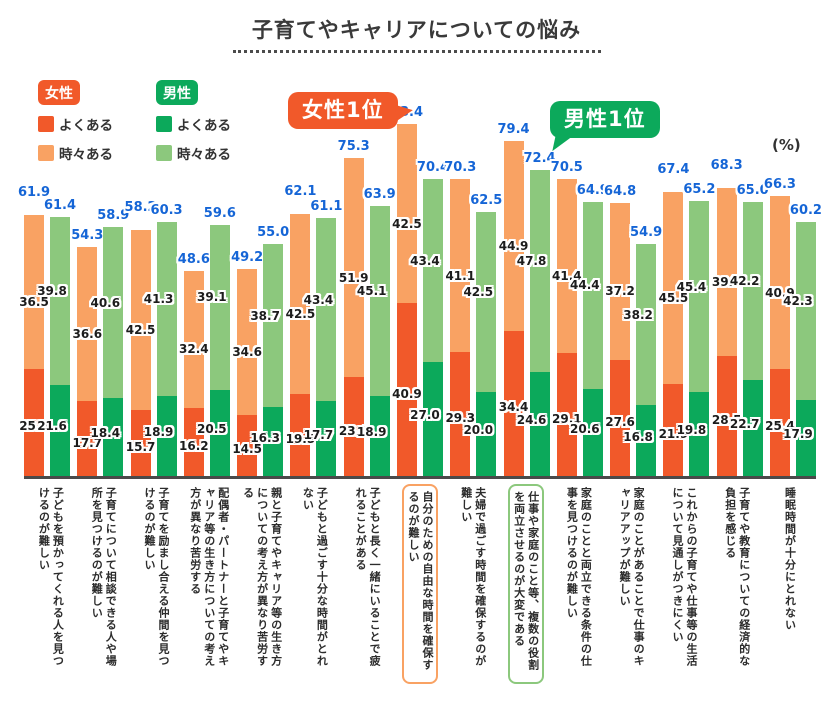 This screenshot has height=721, width=833. Describe the element at coordinates (567, 275) in the screenshot. I see `value-label-sometimes: 41.4` at that location.